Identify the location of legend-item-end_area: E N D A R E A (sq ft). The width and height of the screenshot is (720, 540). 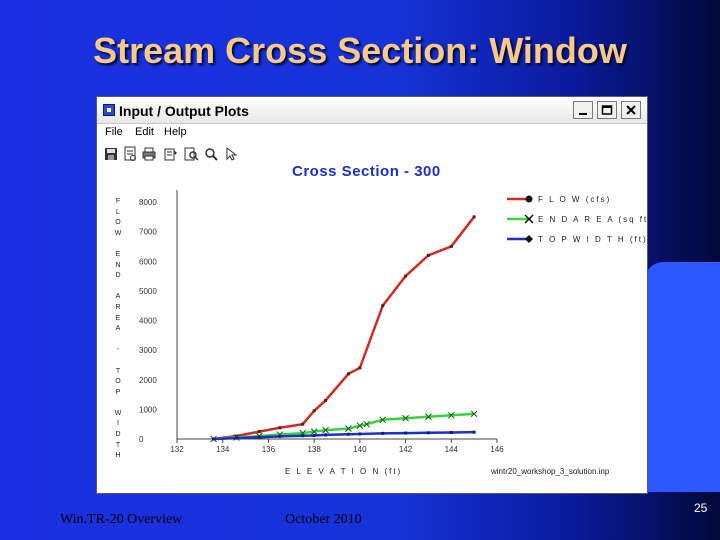
(577, 219).